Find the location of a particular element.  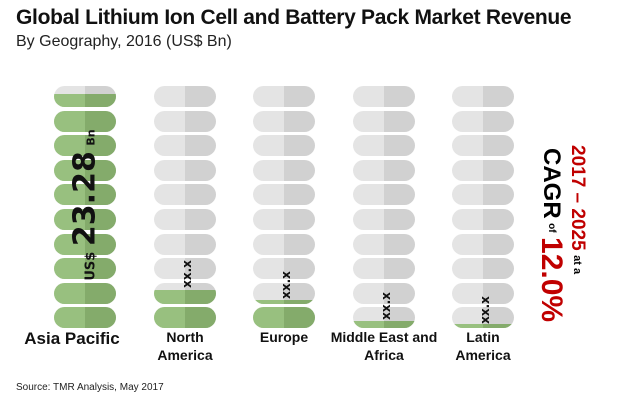

chart-subtitle: By Geography, 2016 (US$ Bn) is located at coordinates (124, 41).